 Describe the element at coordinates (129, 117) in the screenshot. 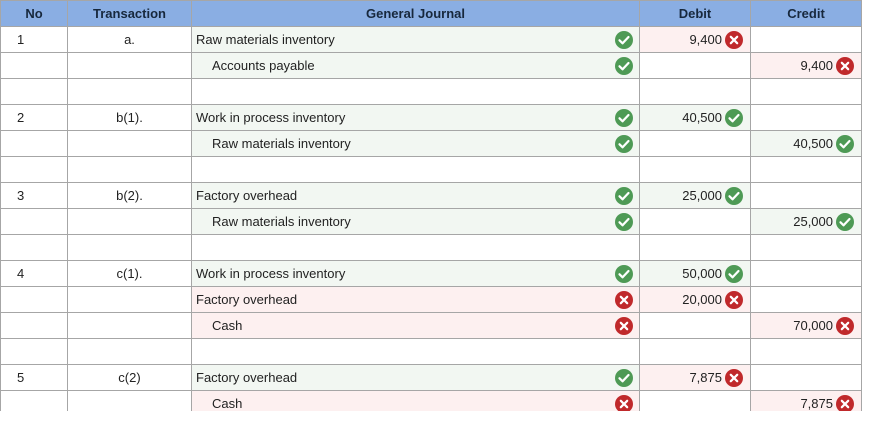

I see `transaction-cell: b(1).` at that location.